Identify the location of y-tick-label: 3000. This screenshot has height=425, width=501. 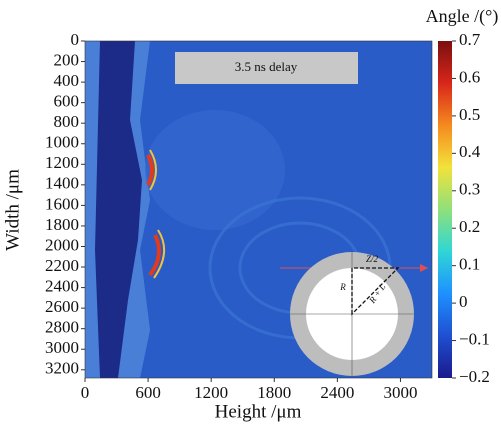
(62, 347).